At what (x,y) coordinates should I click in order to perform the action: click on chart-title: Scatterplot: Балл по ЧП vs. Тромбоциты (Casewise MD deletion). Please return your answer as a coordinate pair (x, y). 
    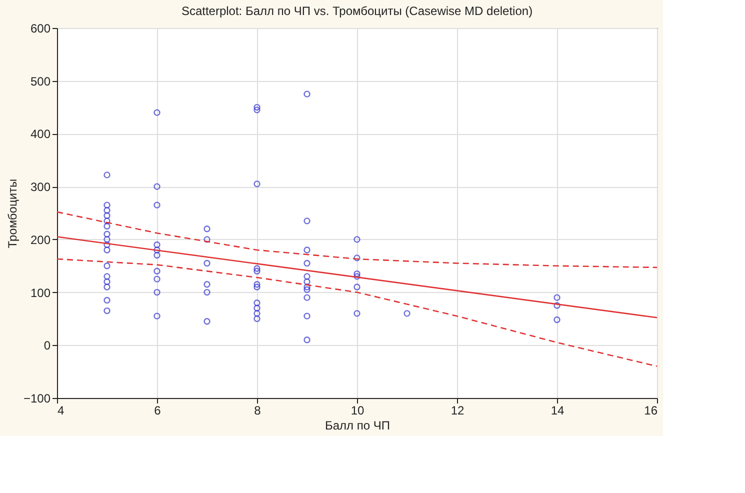
    Looking at the image, I should click on (357, 11).